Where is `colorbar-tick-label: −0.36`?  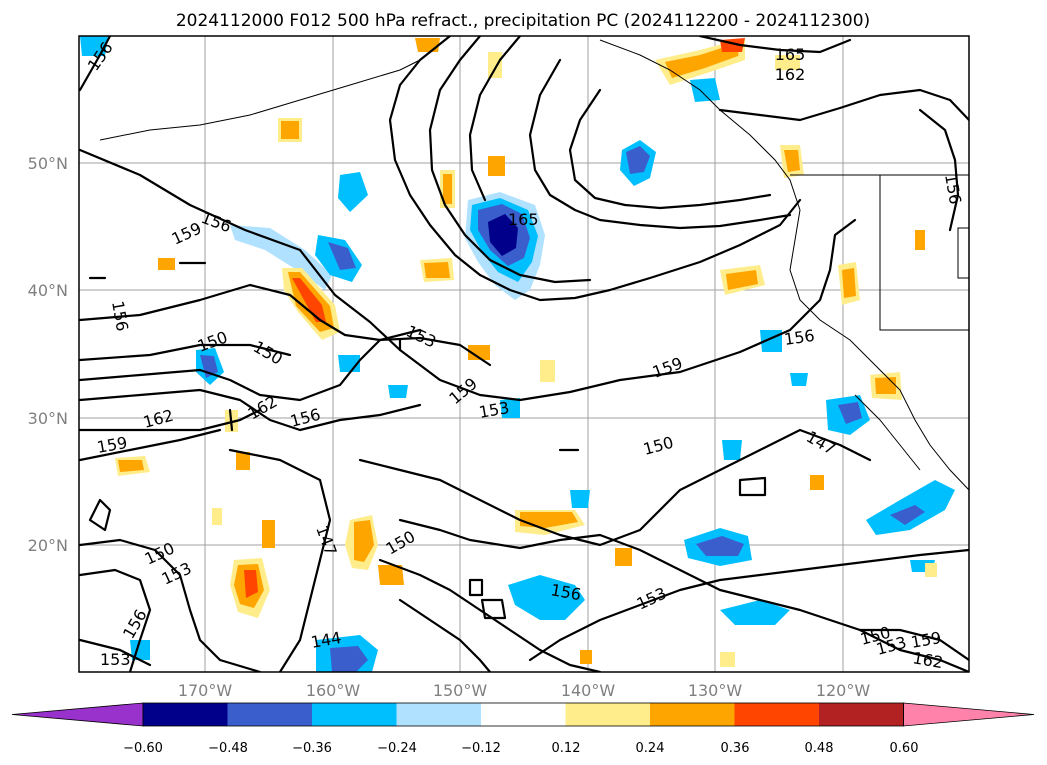
colorbar-tick-label: −0.36 is located at coordinates (312, 748).